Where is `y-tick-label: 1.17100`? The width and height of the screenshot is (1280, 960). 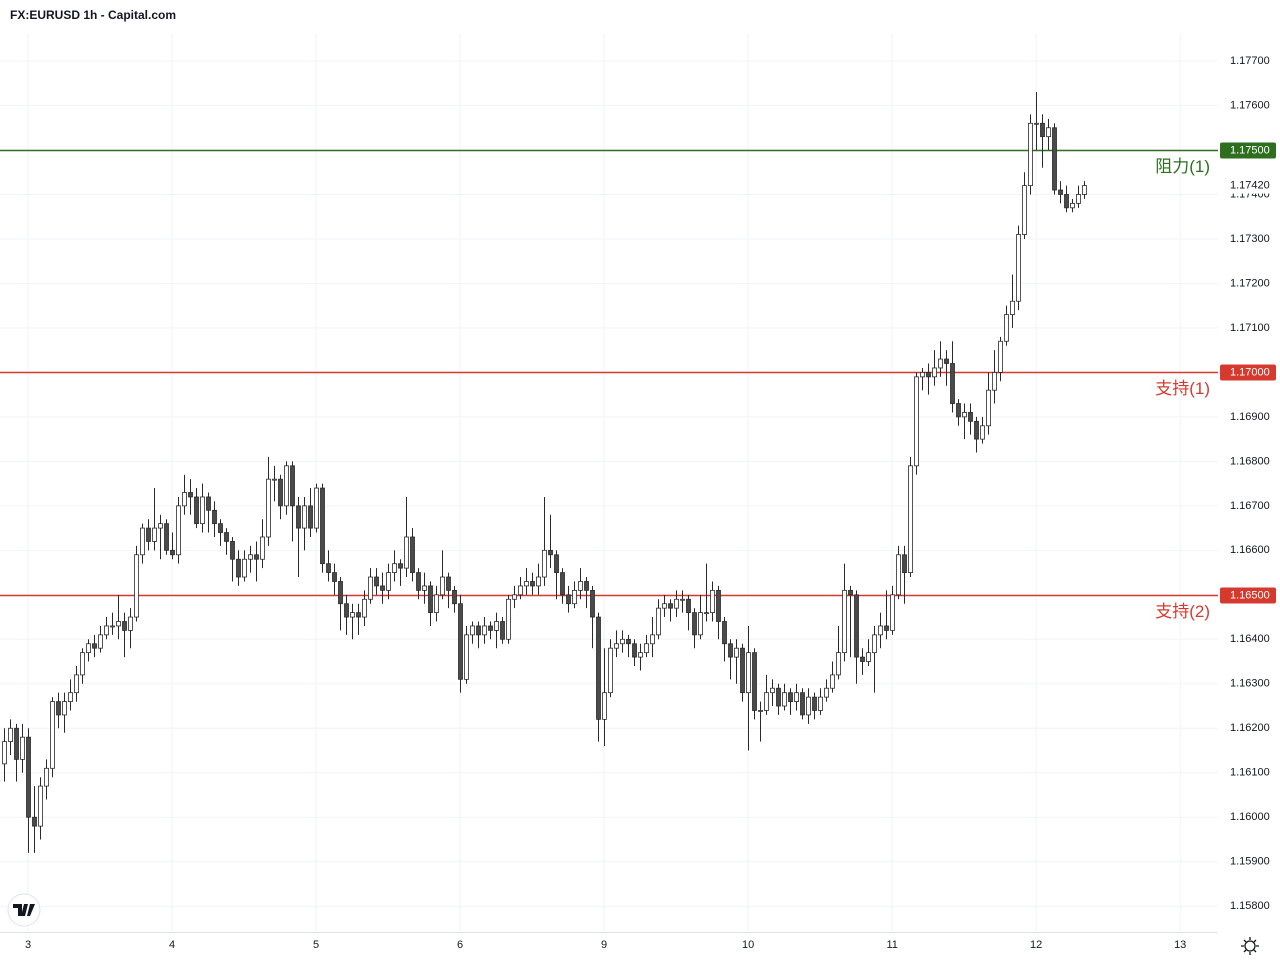 y-tick-label: 1.17100 is located at coordinates (1250, 328).